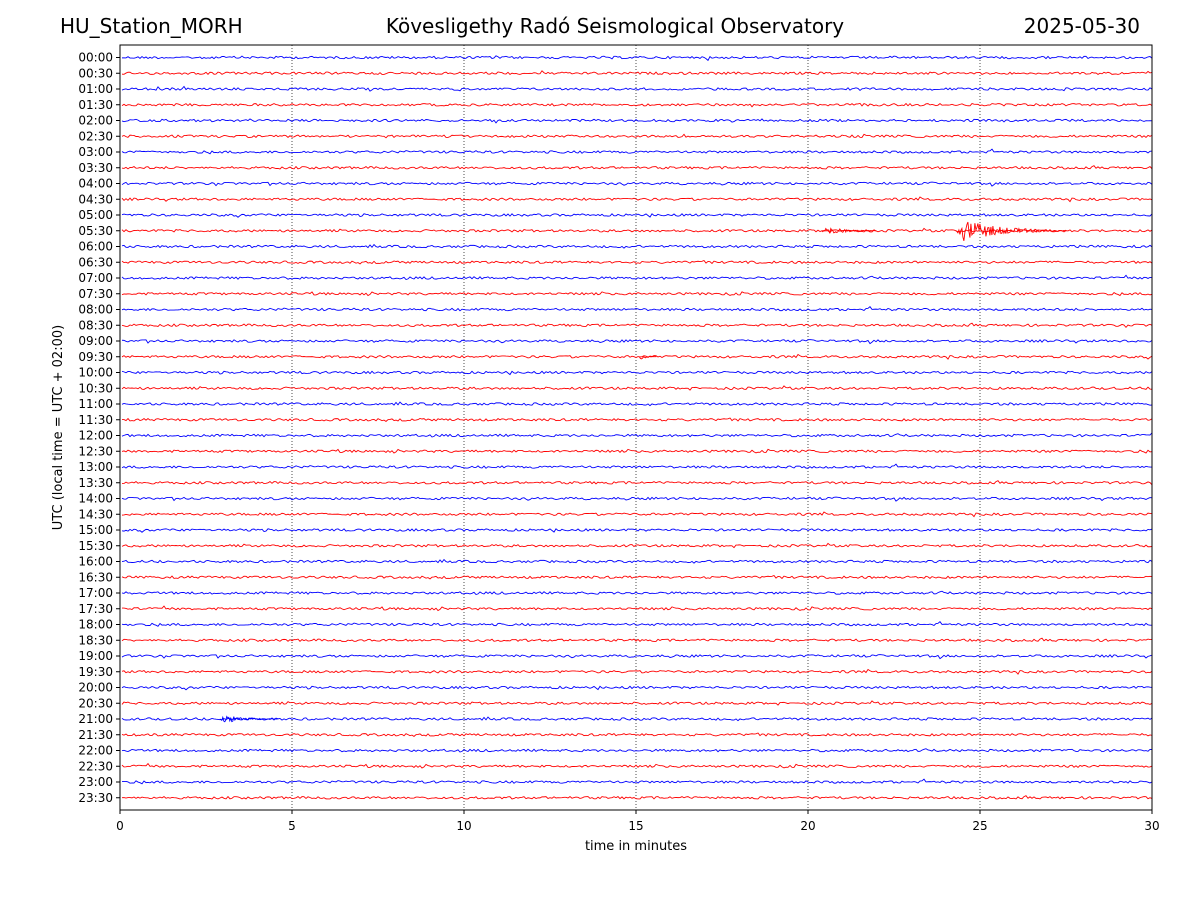  Describe the element at coordinates (1081, 26) in the screenshot. I see `chart-date: 2025-05-30` at that location.